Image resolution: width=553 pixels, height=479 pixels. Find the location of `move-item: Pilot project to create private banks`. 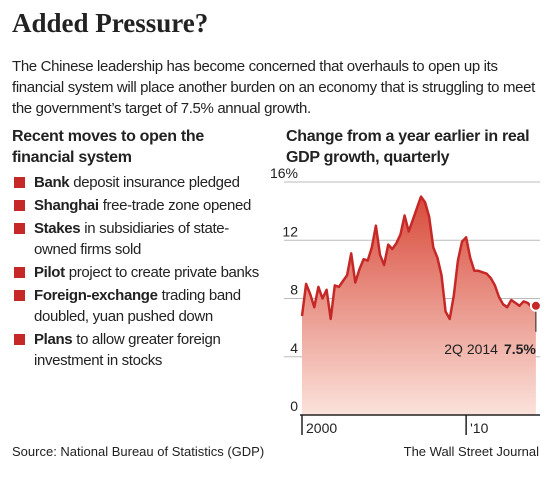

move-item: Pilot project to create private banks is located at coordinates (139, 272).